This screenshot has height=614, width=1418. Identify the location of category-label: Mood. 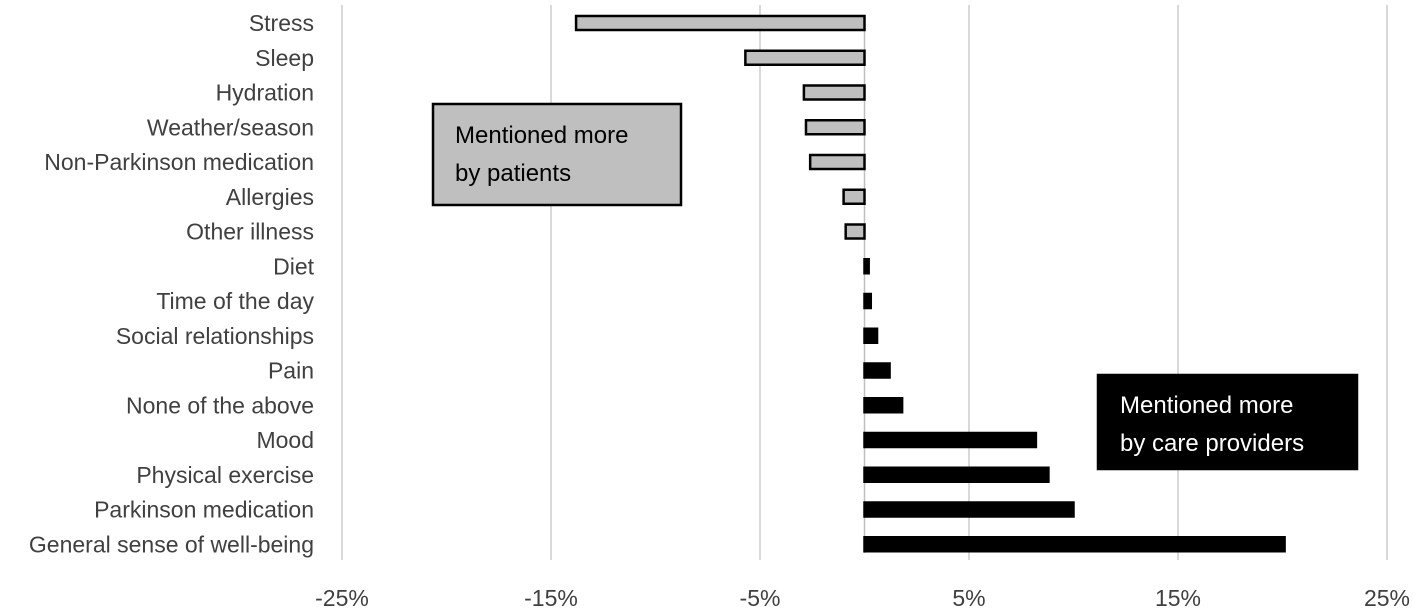
(285, 440).